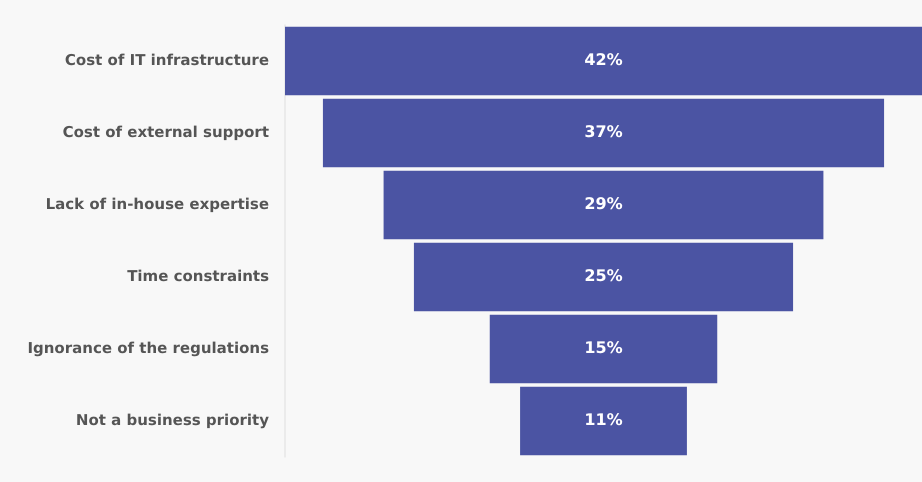 Image resolution: width=922 pixels, height=482 pixels. Describe the element at coordinates (603, 60) in the screenshot. I see `data-label: 42%` at that location.